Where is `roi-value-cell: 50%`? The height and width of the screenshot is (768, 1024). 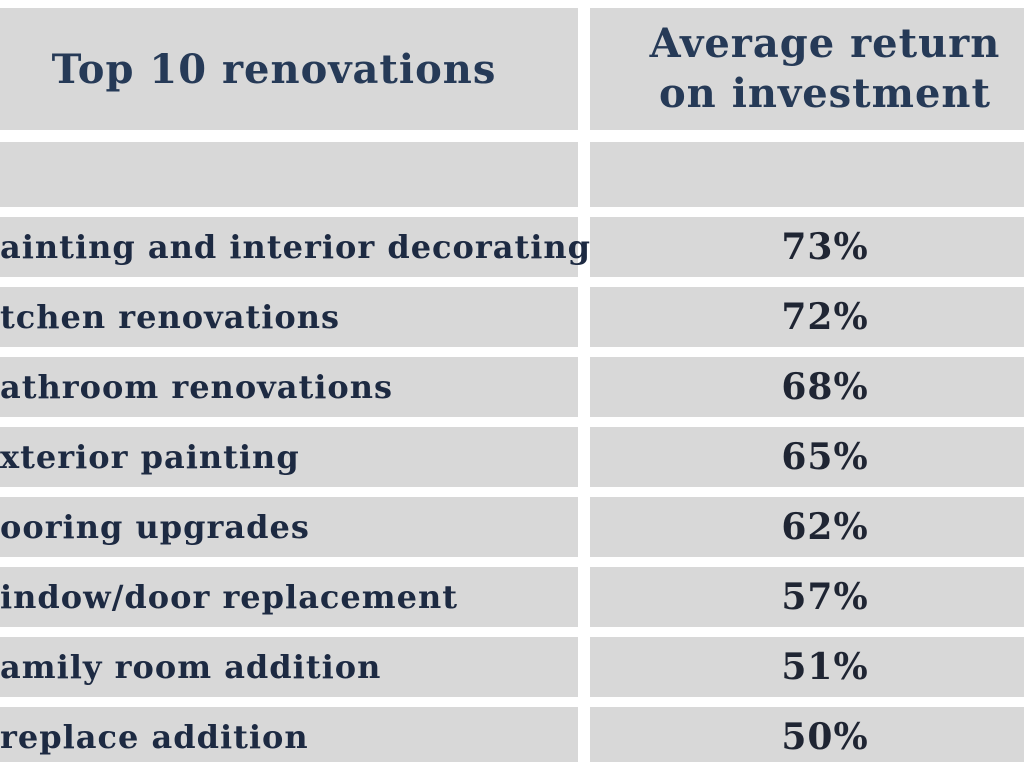 roi-value-cell: 50% is located at coordinates (807, 734).